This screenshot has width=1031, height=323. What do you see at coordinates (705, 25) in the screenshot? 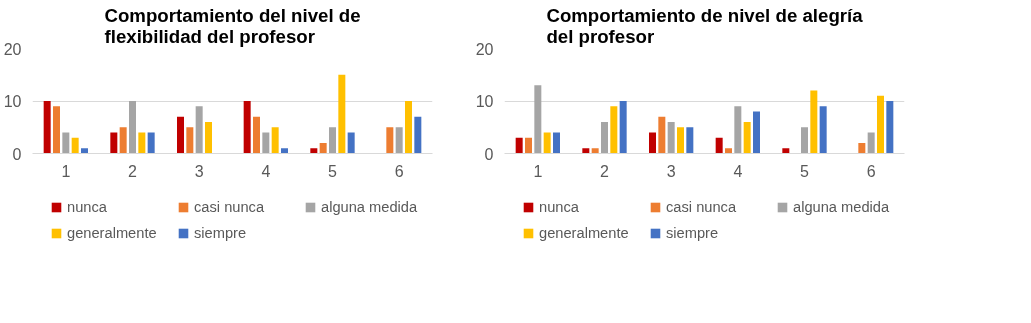
I see `chart-title: Comportamiento de nivel de alegría del profesor` at bounding box center [705, 25].